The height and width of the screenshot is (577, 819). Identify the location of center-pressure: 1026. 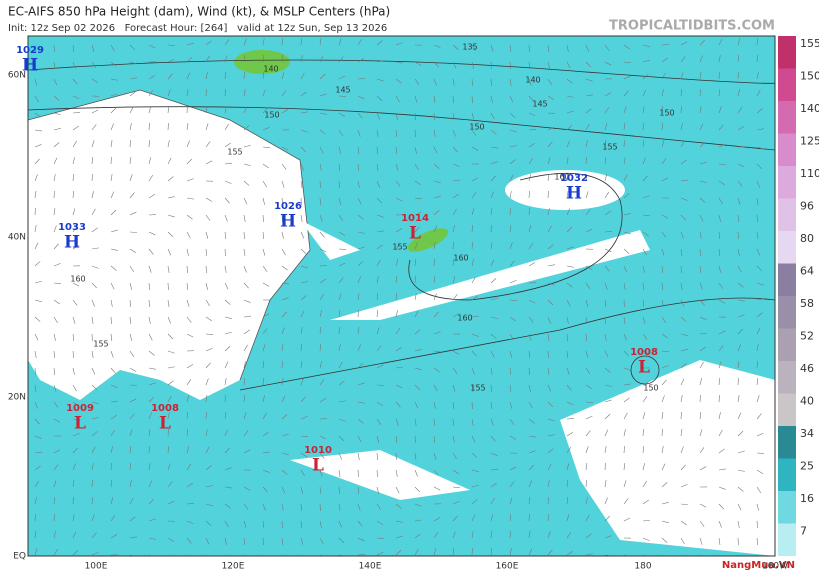
(288, 206).